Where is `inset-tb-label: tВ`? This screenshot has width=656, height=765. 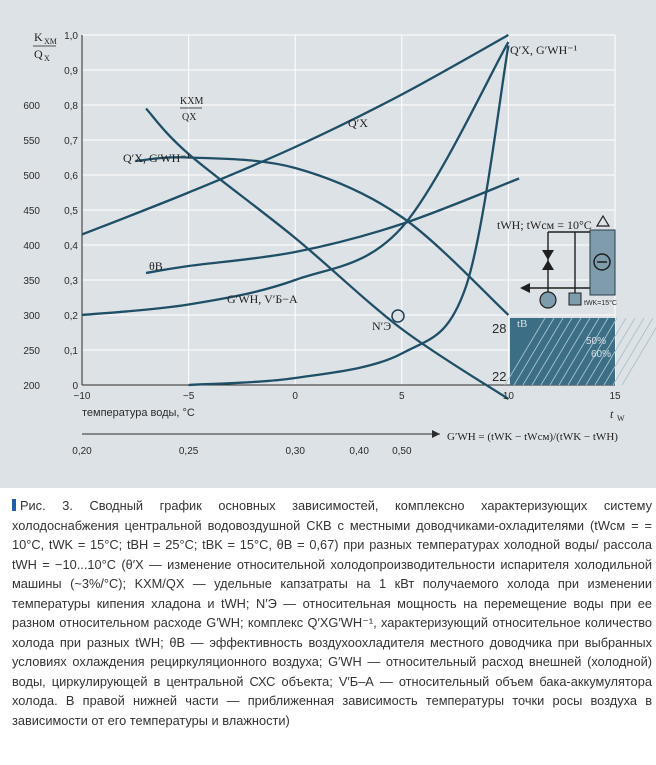
inset-tb-label: tВ is located at coordinates (522, 324).